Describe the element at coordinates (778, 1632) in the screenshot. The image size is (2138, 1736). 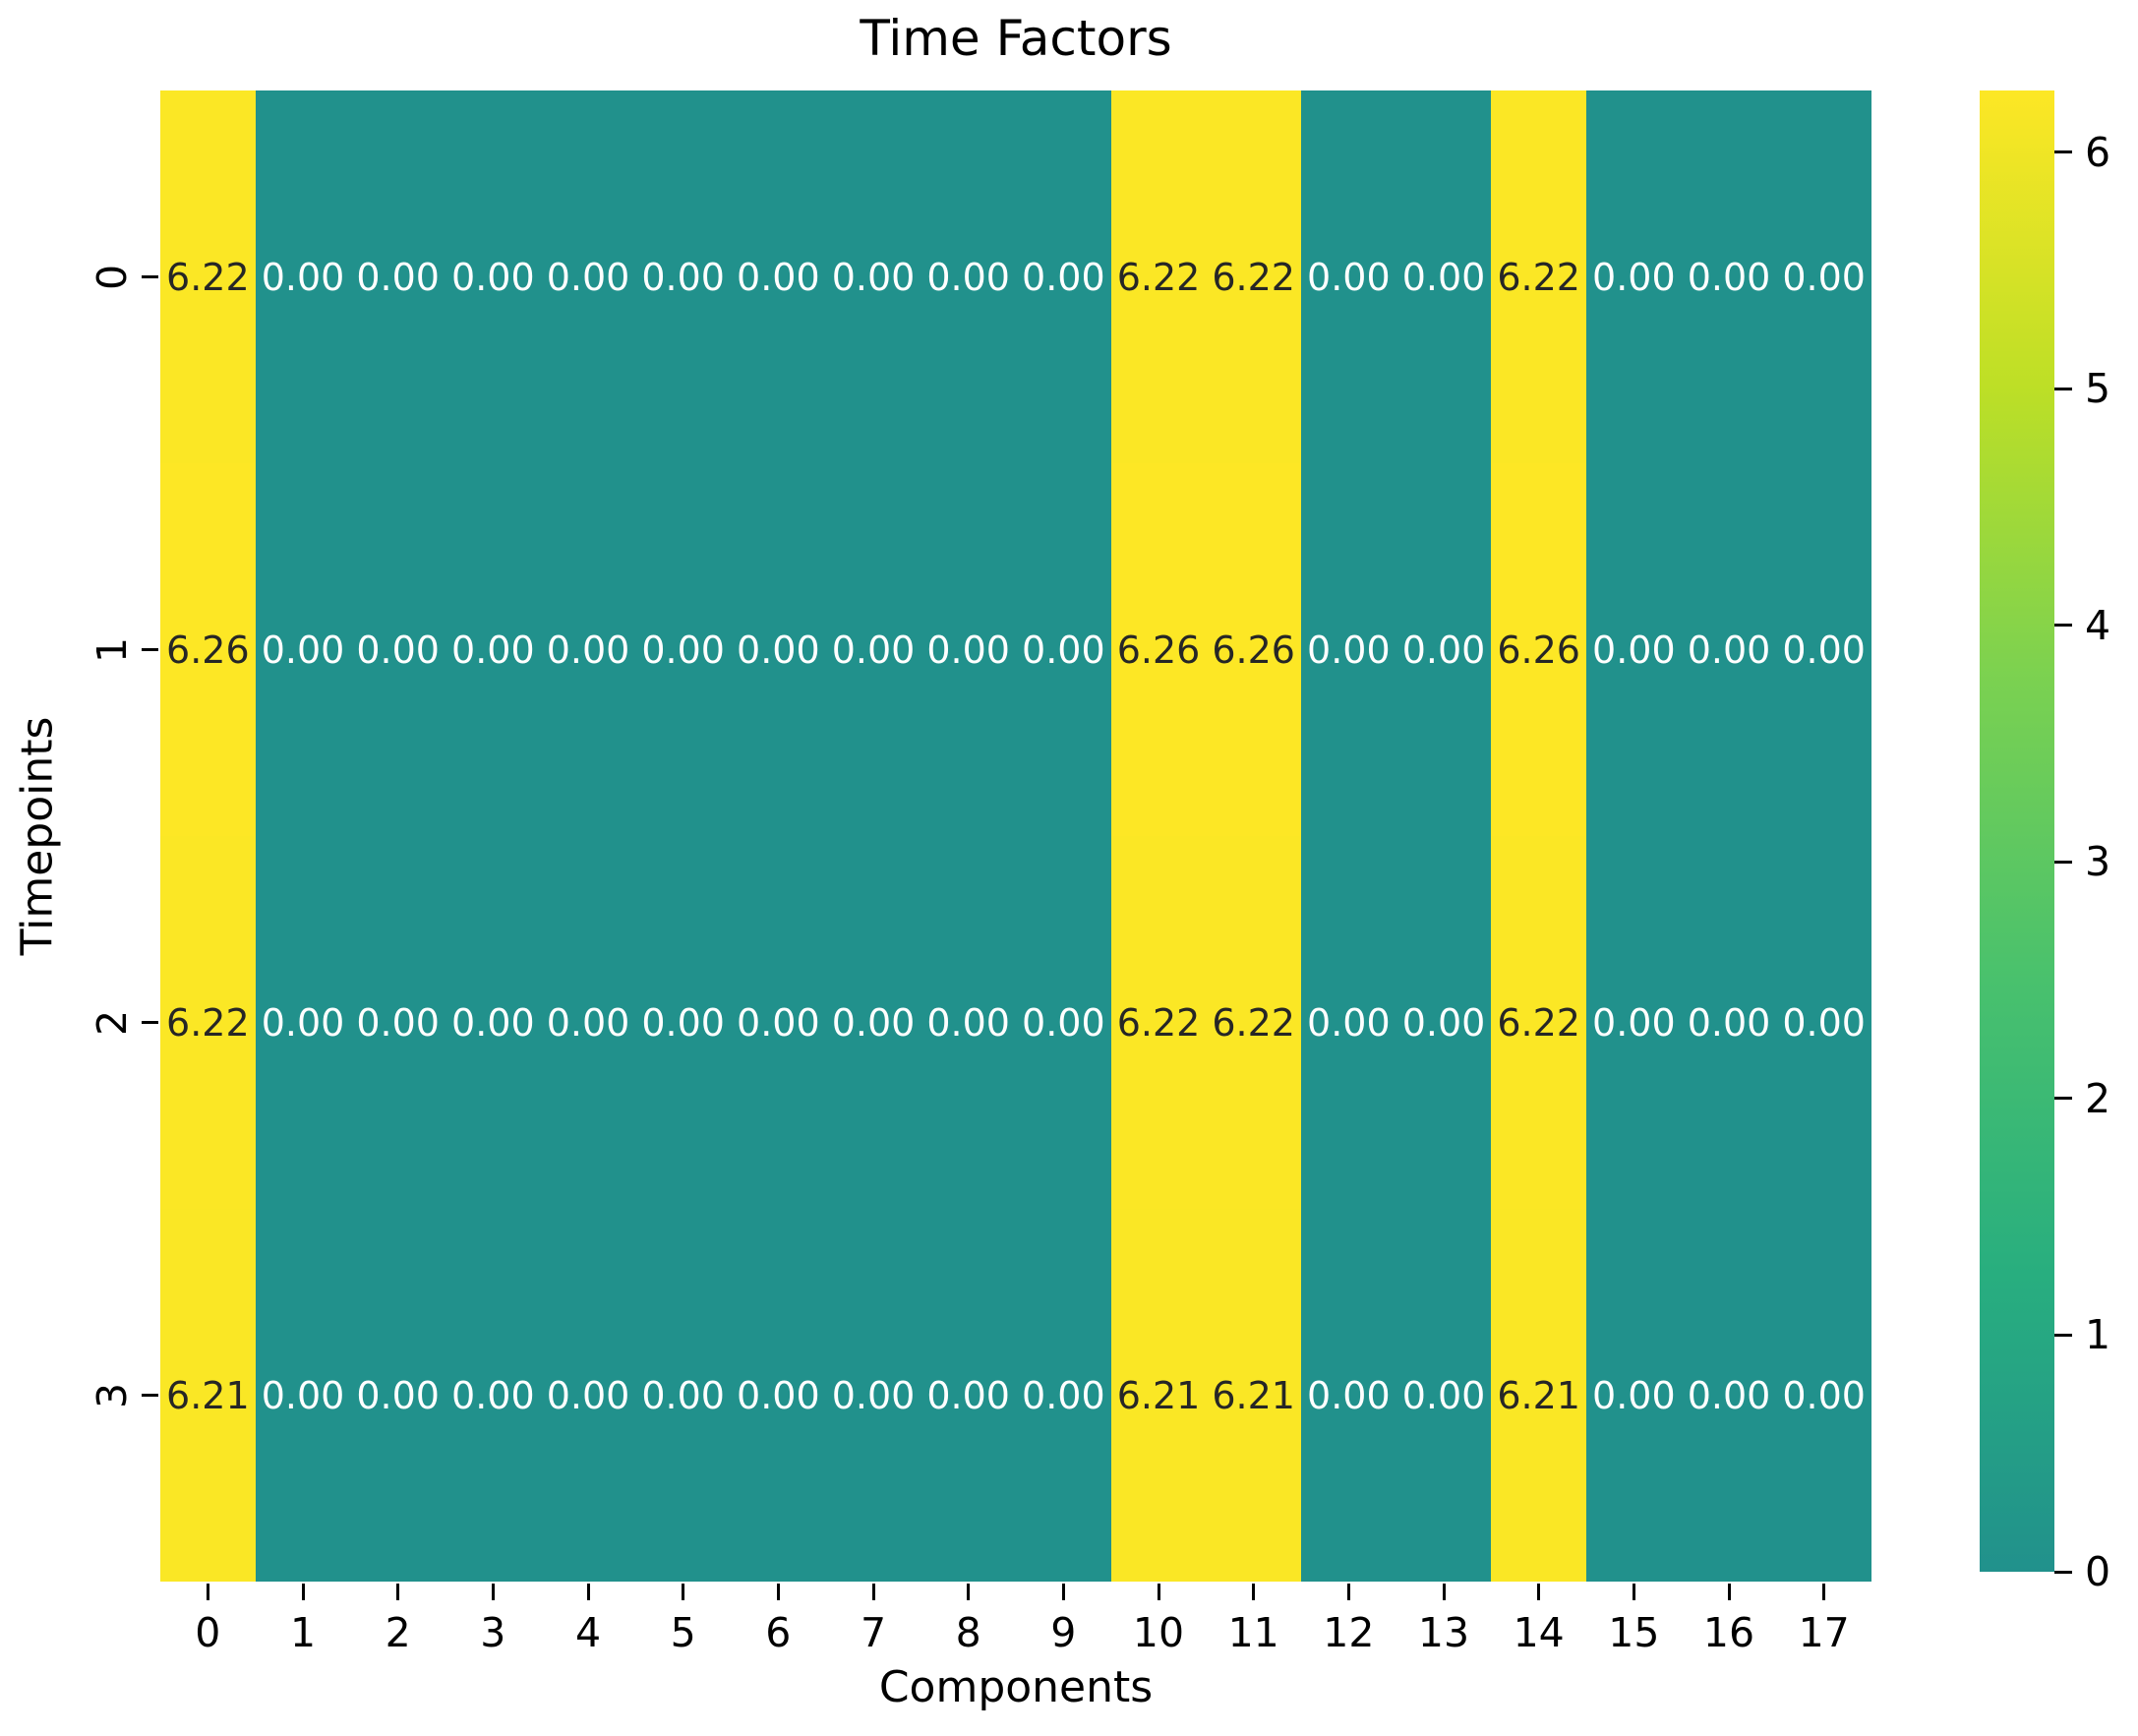
I see `x-tick-label: 6` at that location.